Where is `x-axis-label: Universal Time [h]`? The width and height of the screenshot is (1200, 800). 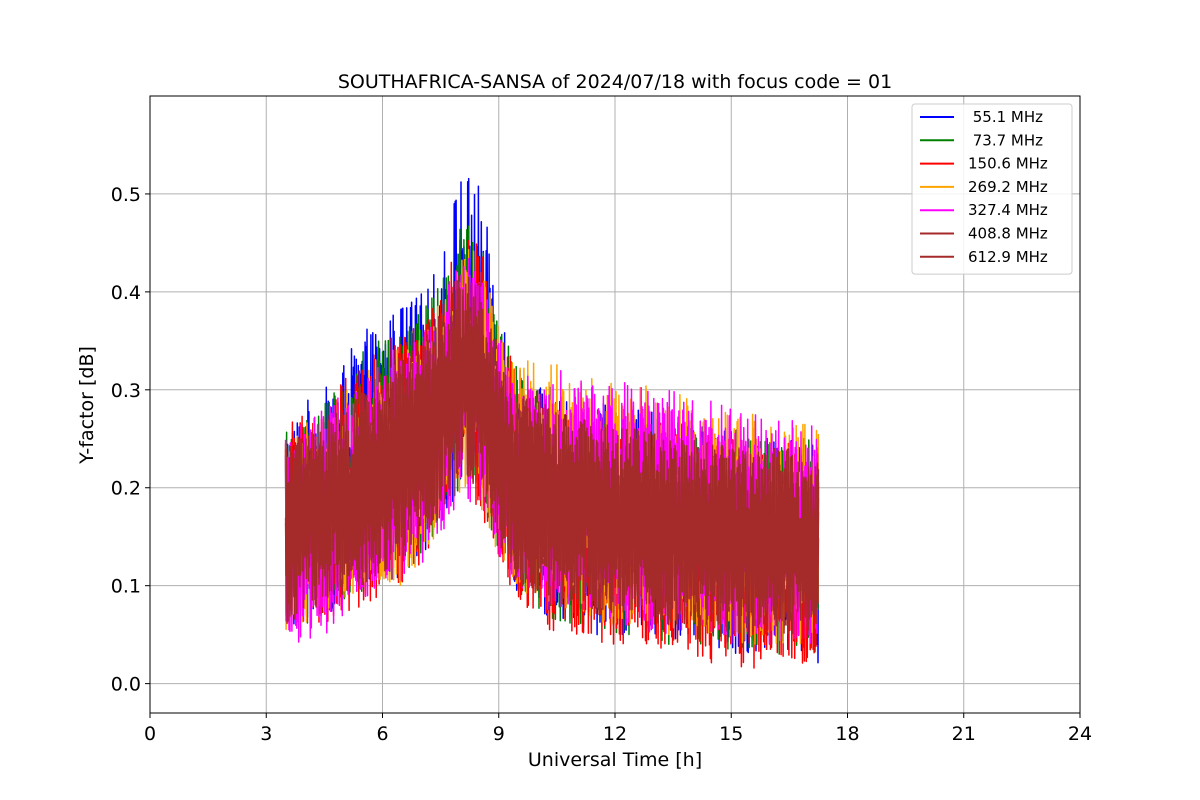 x-axis-label: Universal Time [h] is located at coordinates (615, 760).